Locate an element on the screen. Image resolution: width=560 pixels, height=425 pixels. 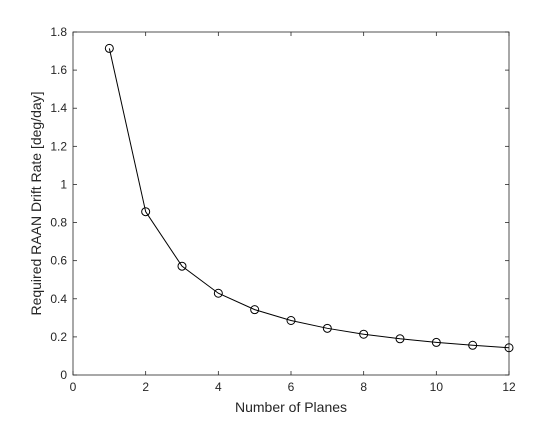
x-tick-label: 8 is located at coordinates (363, 387).